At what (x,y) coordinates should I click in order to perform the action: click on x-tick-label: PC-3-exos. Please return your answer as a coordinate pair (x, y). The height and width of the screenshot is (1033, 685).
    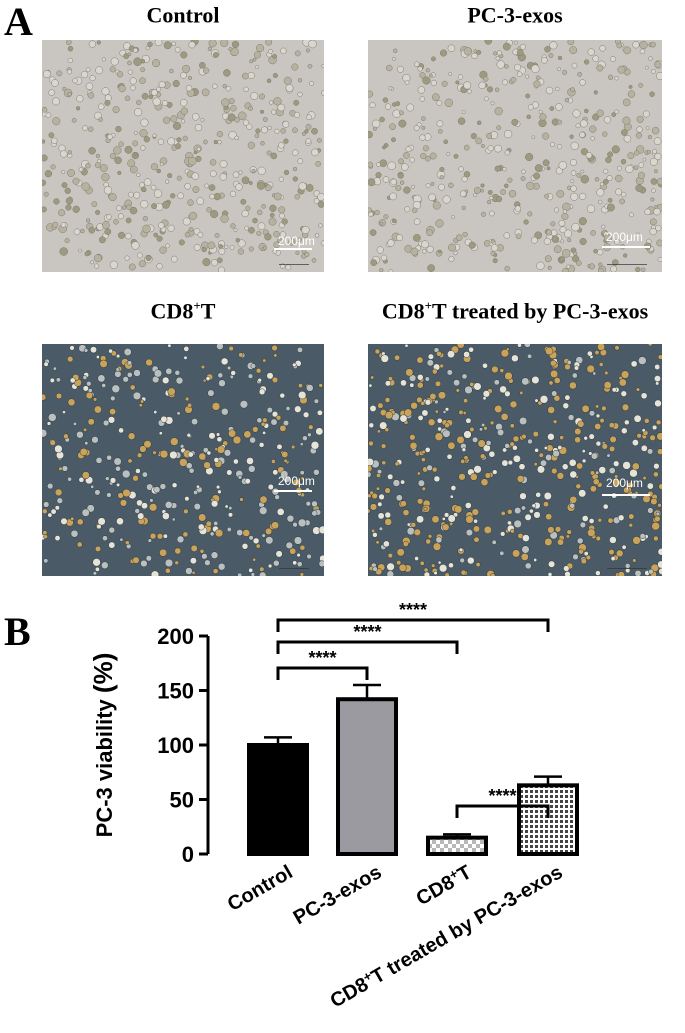
    Looking at the image, I should click on (338, 895).